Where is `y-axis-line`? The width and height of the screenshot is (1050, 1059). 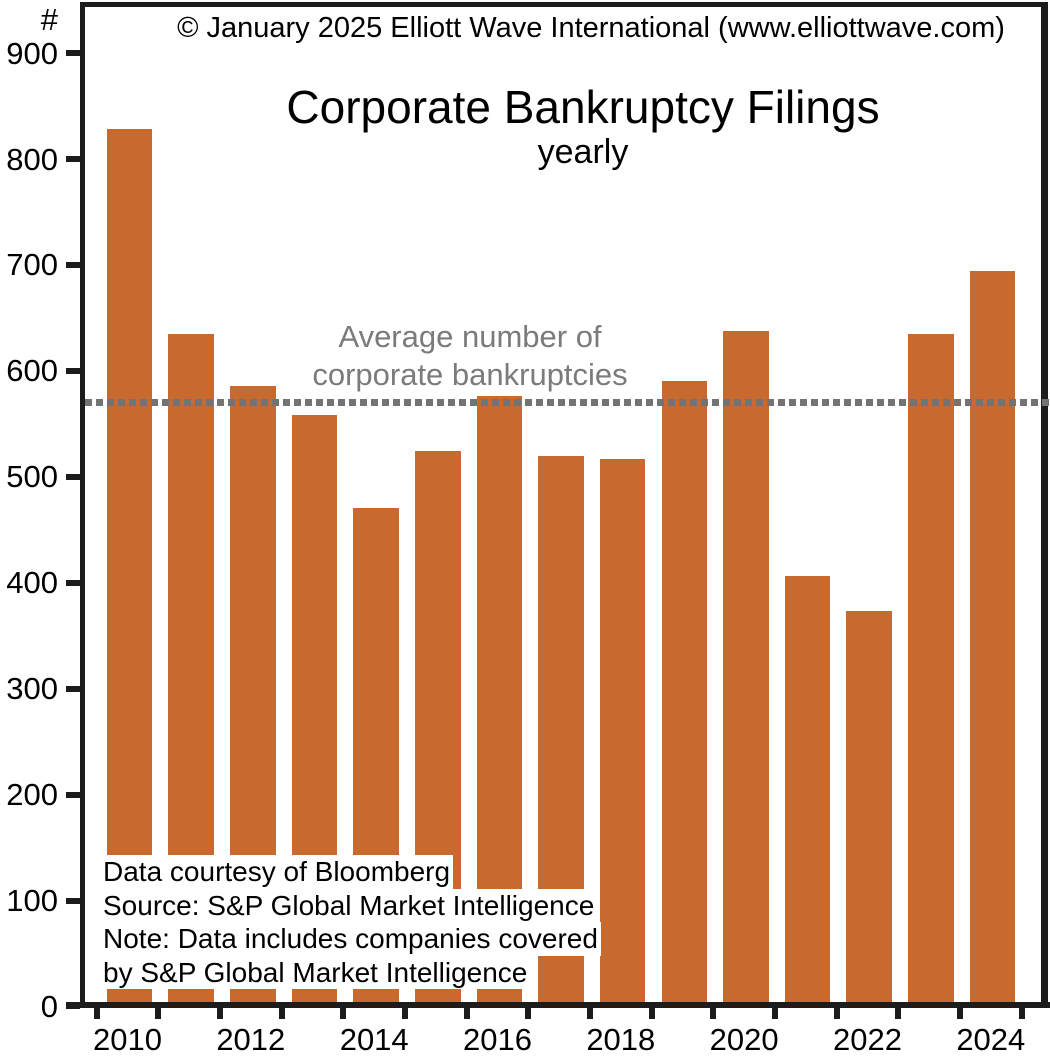 y-axis-line is located at coordinates (82, 504).